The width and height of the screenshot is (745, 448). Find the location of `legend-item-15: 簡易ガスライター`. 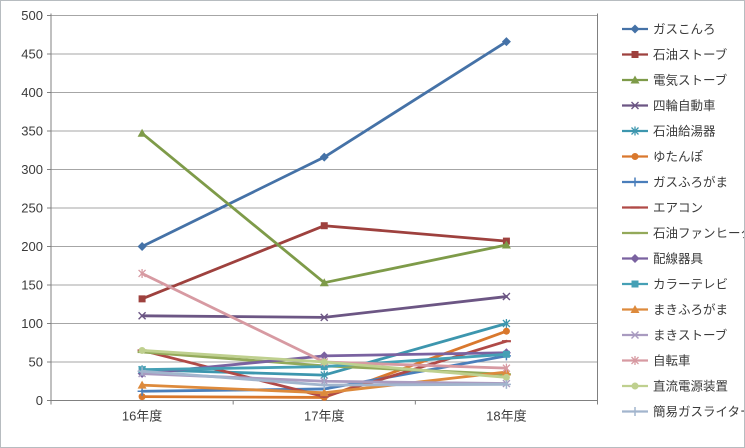

legend-item-15: 簡易ガスライター is located at coordinates (683, 411).